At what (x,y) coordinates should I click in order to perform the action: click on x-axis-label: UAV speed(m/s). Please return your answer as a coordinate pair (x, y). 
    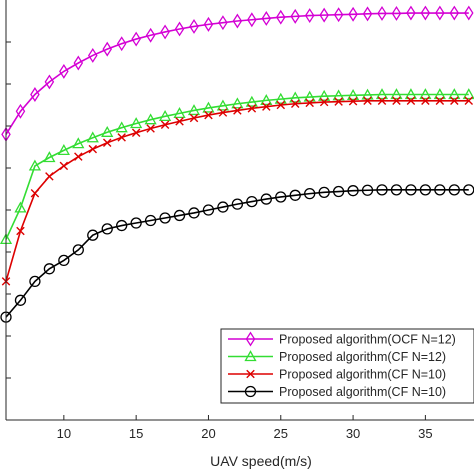
    Looking at the image, I should click on (261, 461).